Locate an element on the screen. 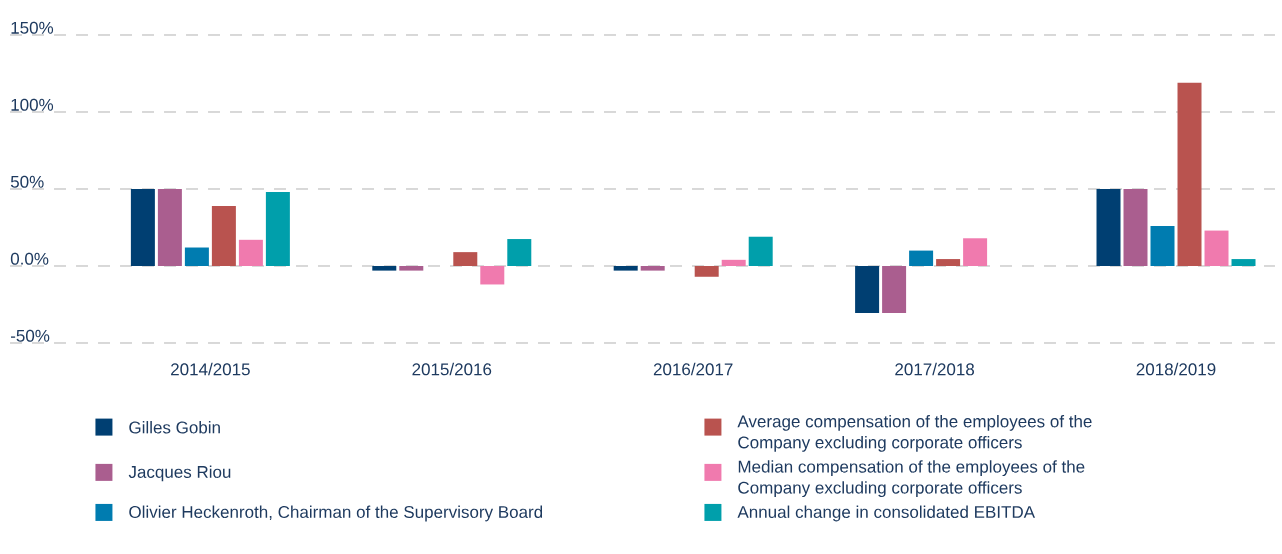  y-tick-label: 100% is located at coordinates (32, 104).